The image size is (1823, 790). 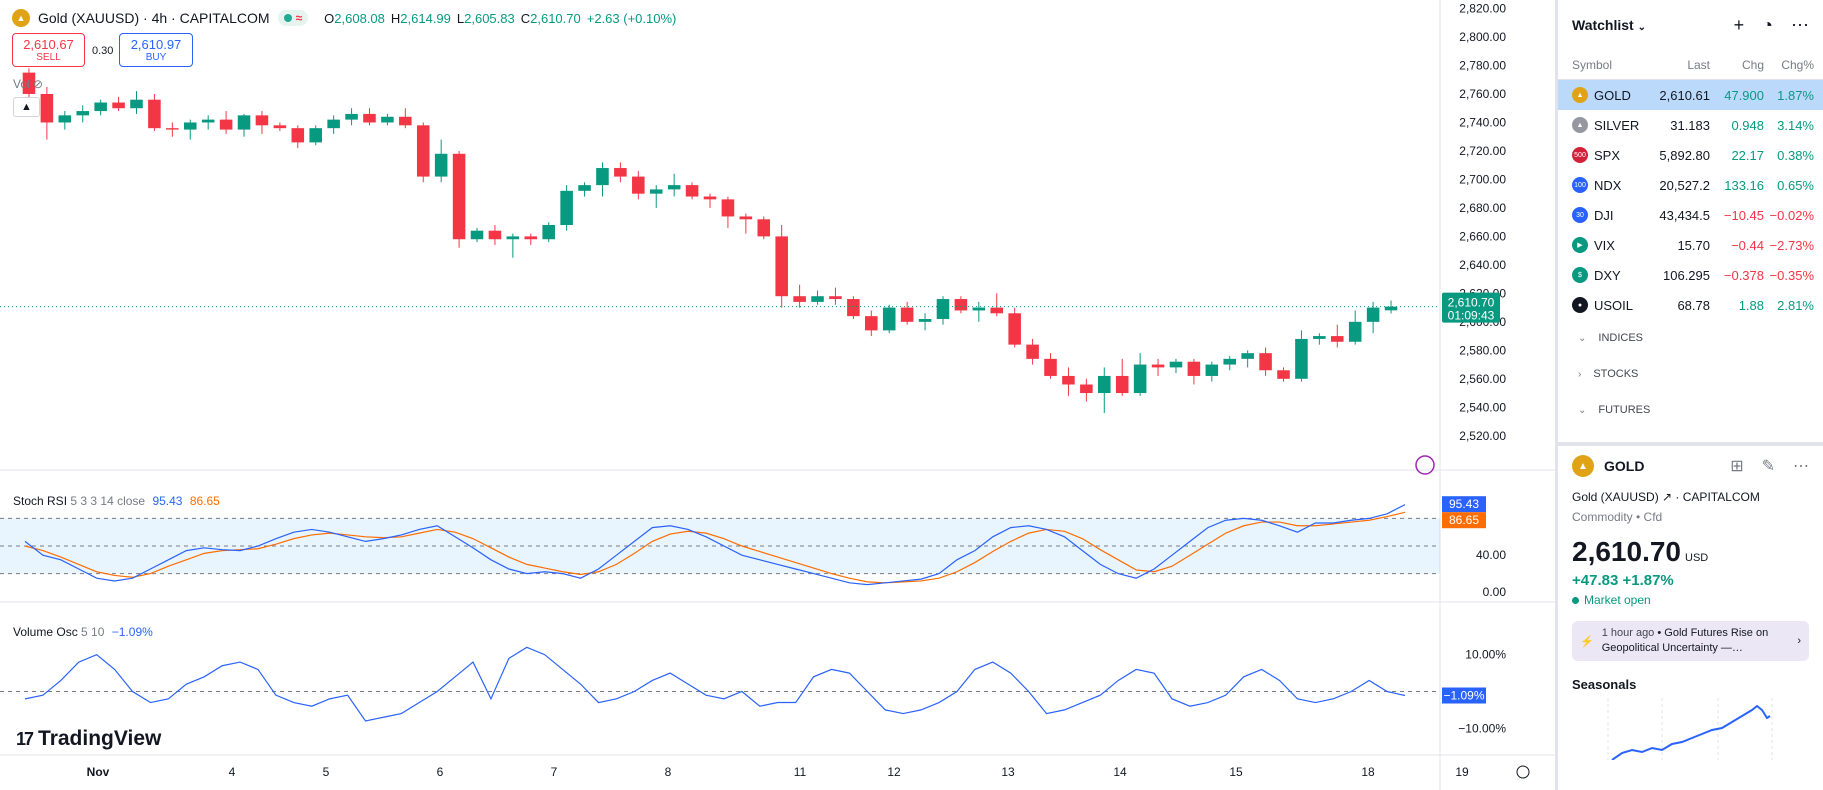 I want to click on volume-osc-legend: Volume Osc 5 10 −1.09%, so click(x=83, y=632).